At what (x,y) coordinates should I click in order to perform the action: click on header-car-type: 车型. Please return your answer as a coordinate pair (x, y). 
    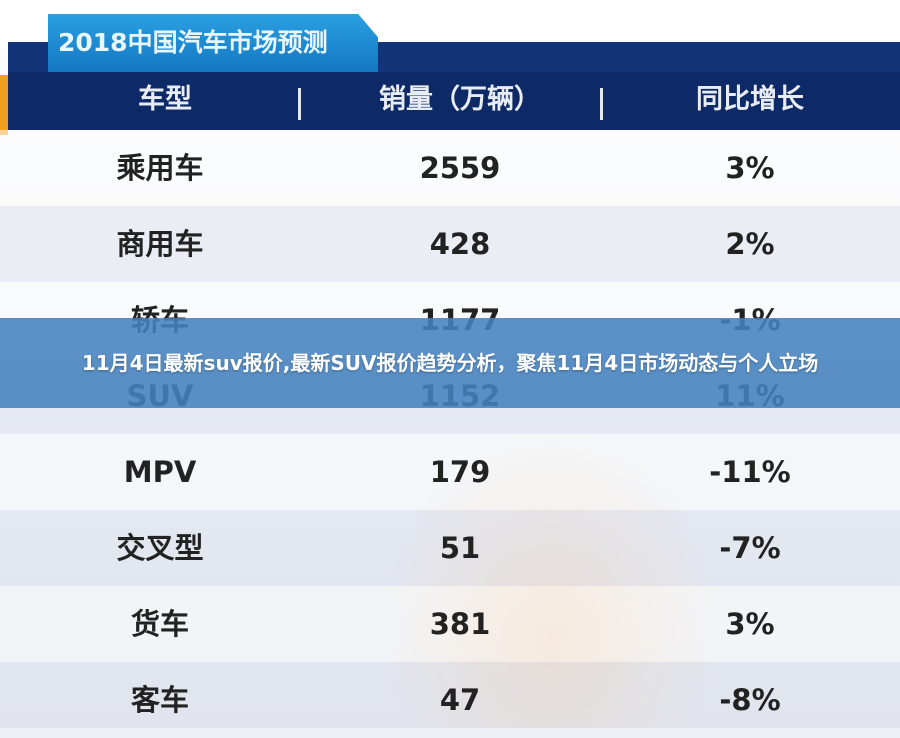
    Looking at the image, I should click on (165, 99).